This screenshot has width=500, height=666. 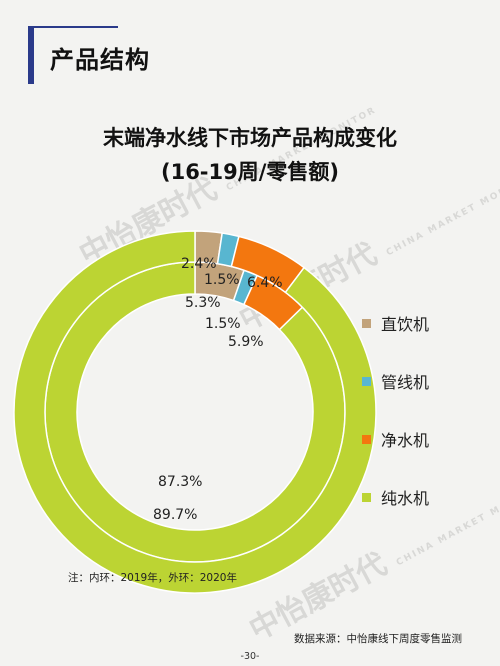 What do you see at coordinates (222, 280) in the screenshot?
I see `outer-ring-label-1: 1.5%` at bounding box center [222, 280].